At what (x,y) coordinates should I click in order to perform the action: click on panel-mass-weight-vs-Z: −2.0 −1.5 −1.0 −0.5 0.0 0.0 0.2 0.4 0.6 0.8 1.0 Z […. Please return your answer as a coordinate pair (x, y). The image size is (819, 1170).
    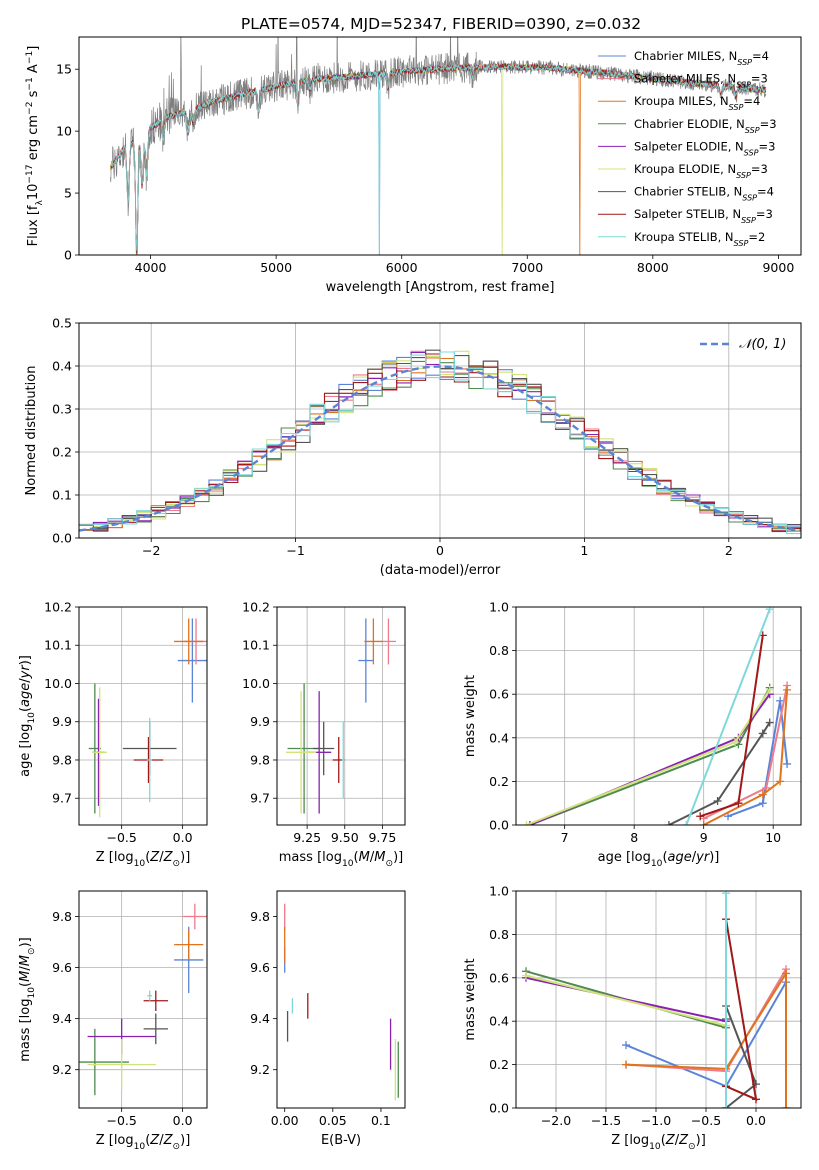
    Looking at the image, I should click on (632, 1018).